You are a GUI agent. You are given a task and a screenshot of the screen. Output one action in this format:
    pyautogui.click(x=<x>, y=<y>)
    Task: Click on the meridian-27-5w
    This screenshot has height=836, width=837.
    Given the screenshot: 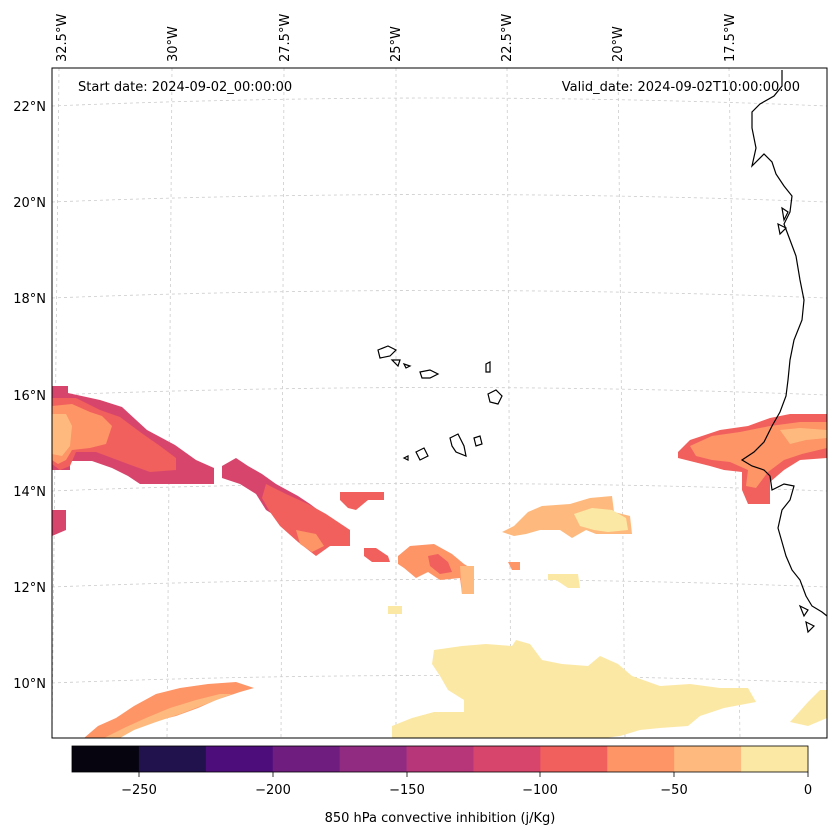 What is the action you would take?
    pyautogui.click(x=282, y=403)
    